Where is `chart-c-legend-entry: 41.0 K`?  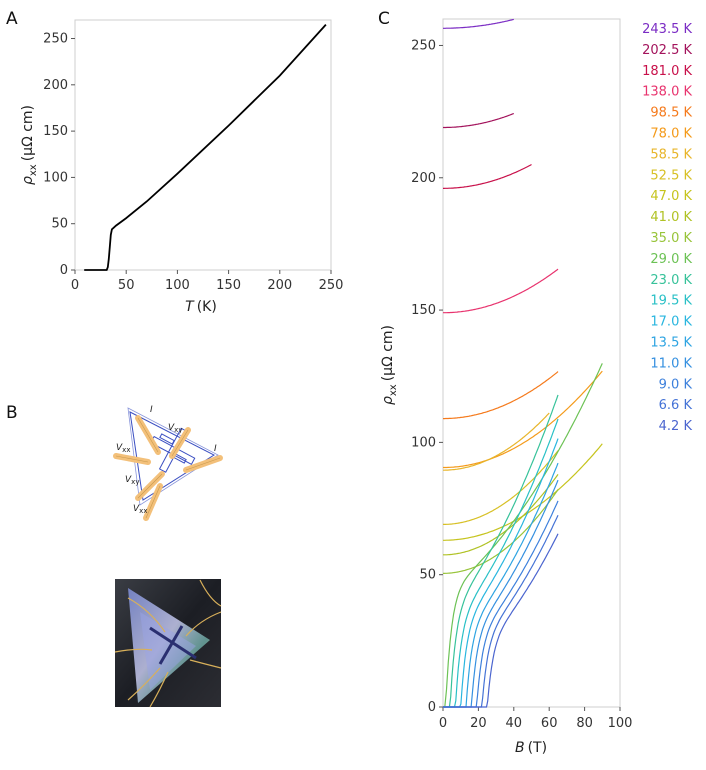 chart-c-legend-entry: 41.0 K is located at coordinates (671, 217).